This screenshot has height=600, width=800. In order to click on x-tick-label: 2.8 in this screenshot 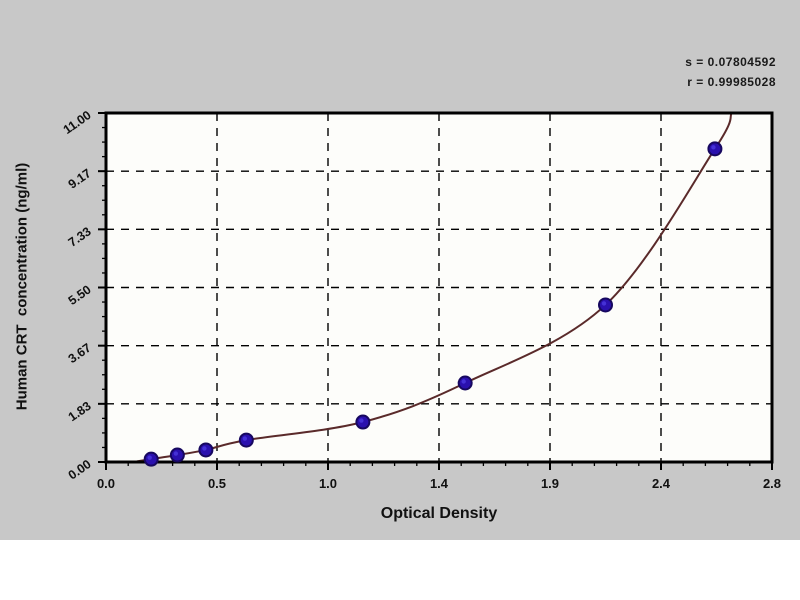, I will do `click(772, 483)`.